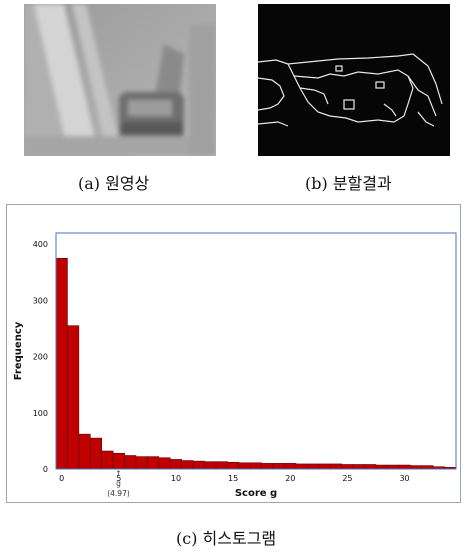 This screenshot has width=471, height=552. What do you see at coordinates (256, 493) in the screenshot?
I see `x-axis-label: Score g` at bounding box center [256, 493].